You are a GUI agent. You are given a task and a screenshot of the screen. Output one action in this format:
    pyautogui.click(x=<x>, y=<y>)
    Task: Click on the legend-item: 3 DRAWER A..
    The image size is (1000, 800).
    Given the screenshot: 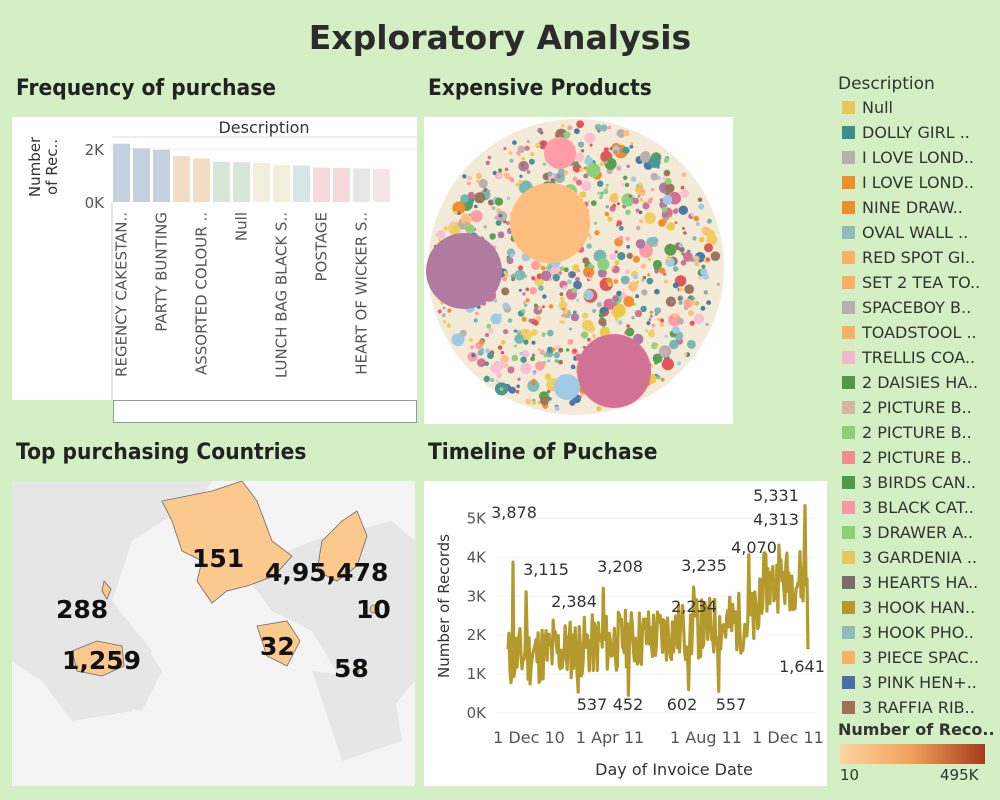 What is the action you would take?
    pyautogui.click(x=920, y=534)
    